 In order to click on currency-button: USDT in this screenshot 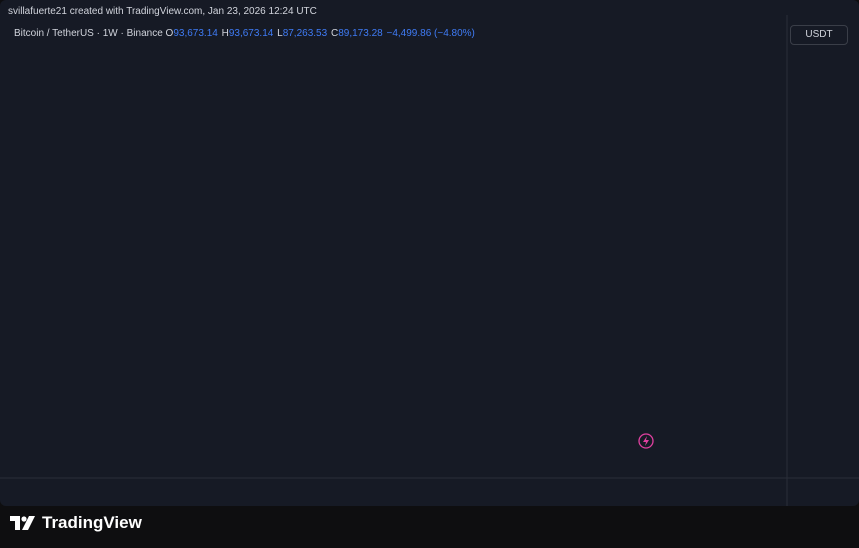, I will do `click(819, 35)`.